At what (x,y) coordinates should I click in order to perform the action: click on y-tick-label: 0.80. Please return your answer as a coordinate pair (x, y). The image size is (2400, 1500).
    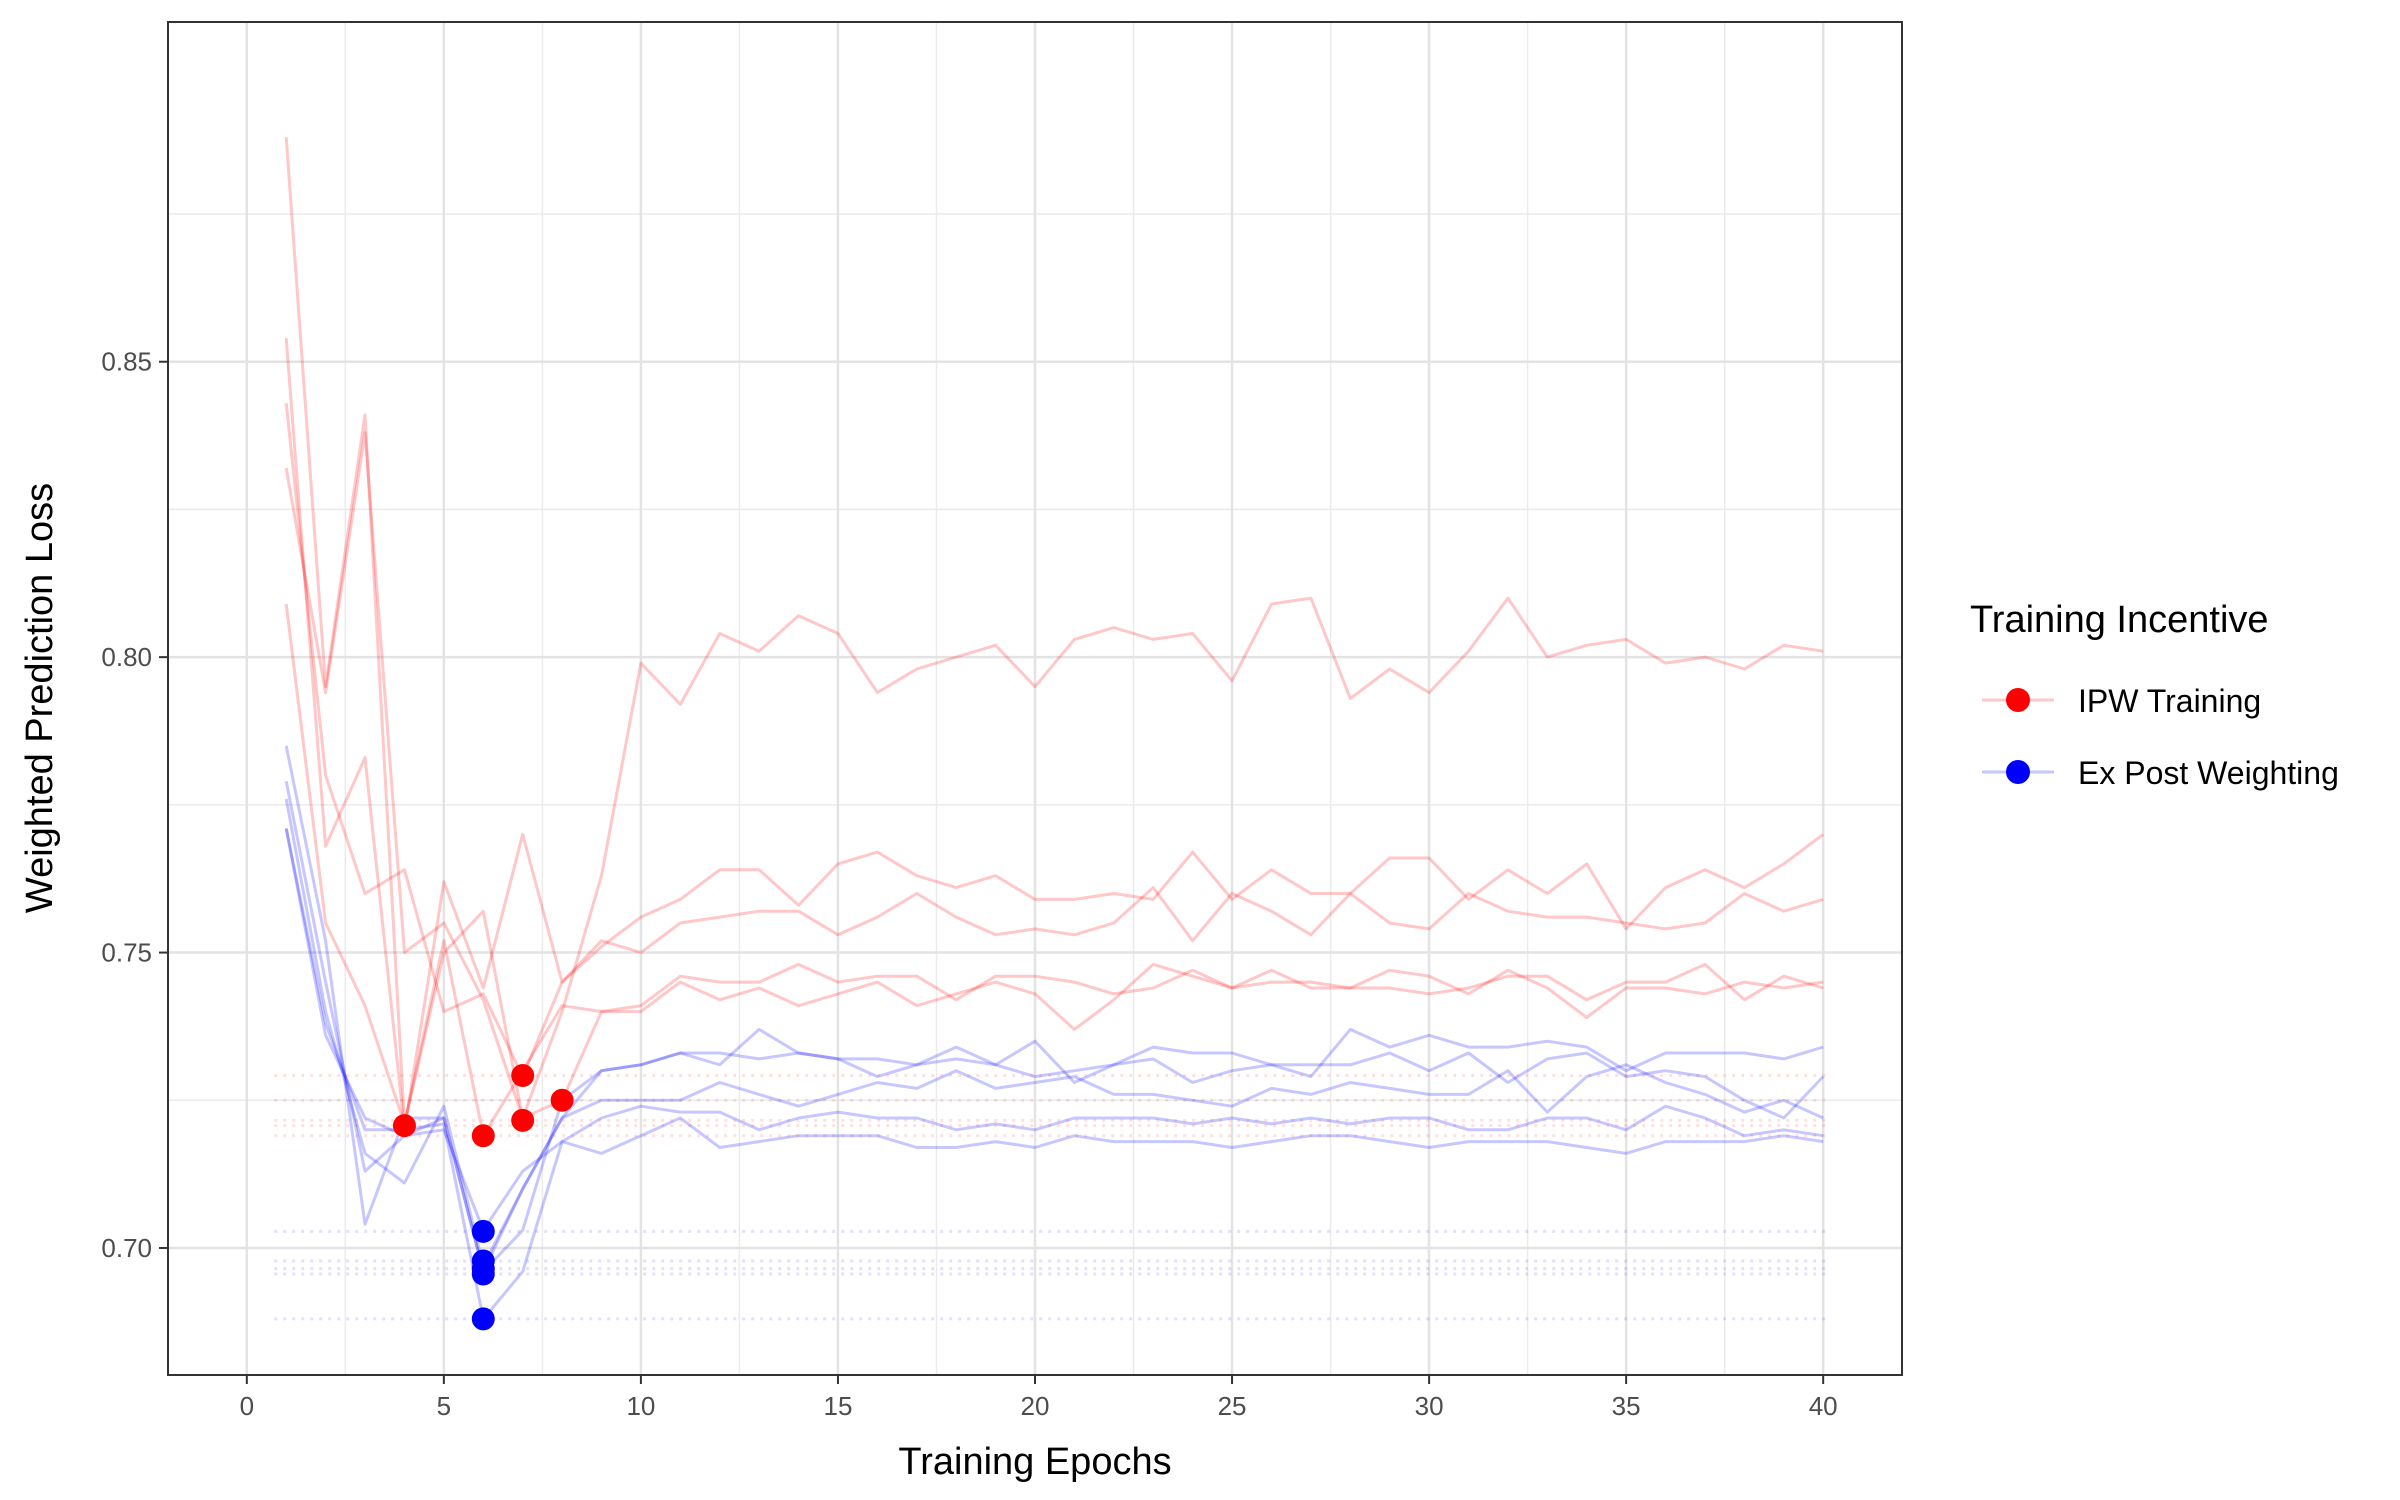
    Looking at the image, I should click on (126, 657).